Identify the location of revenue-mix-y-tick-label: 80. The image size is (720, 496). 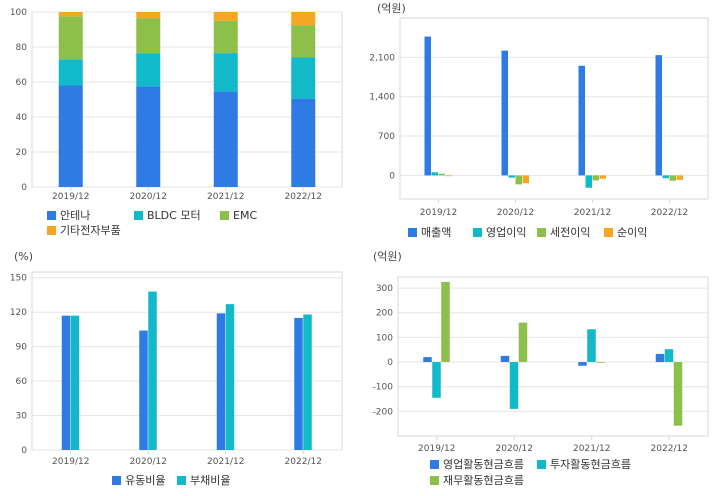
(22, 48).